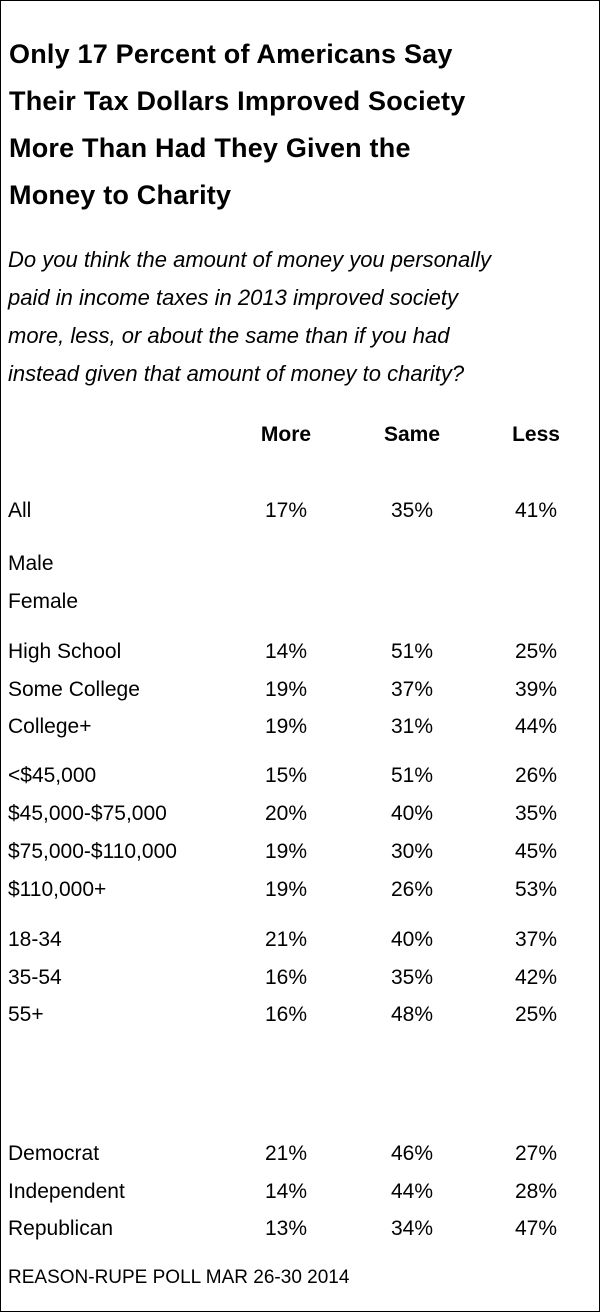 The image size is (600, 1312). I want to click on table-cell: 34%, so click(412, 1228).